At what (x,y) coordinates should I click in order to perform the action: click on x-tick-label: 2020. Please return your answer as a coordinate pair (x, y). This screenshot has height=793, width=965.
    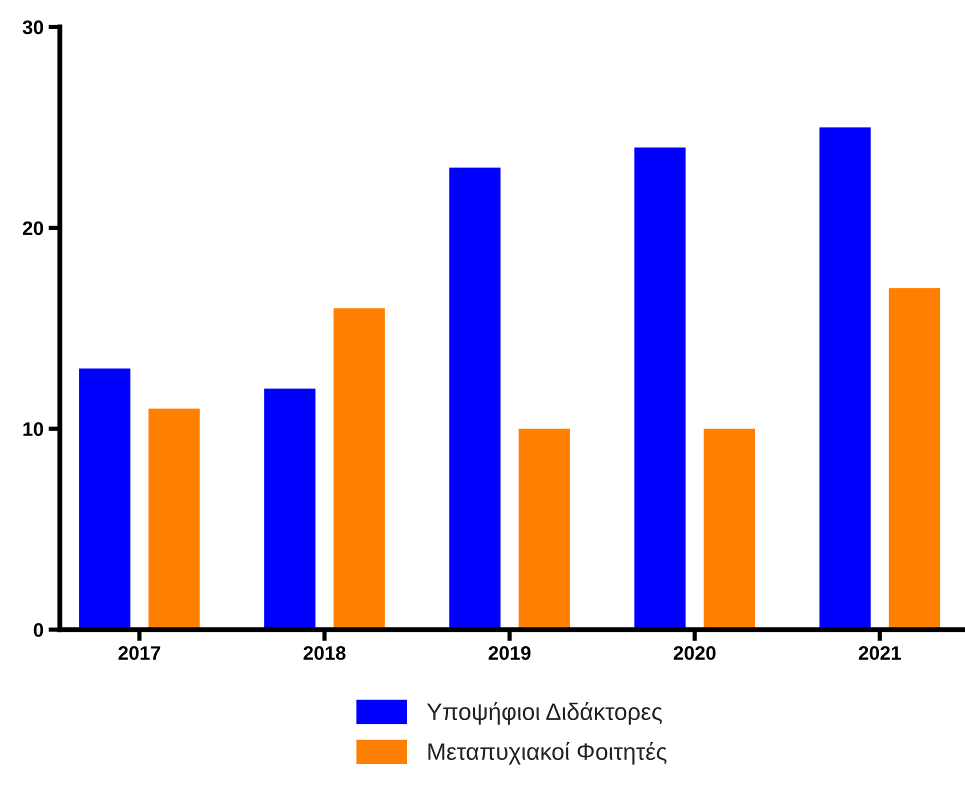
    Looking at the image, I should click on (695, 653).